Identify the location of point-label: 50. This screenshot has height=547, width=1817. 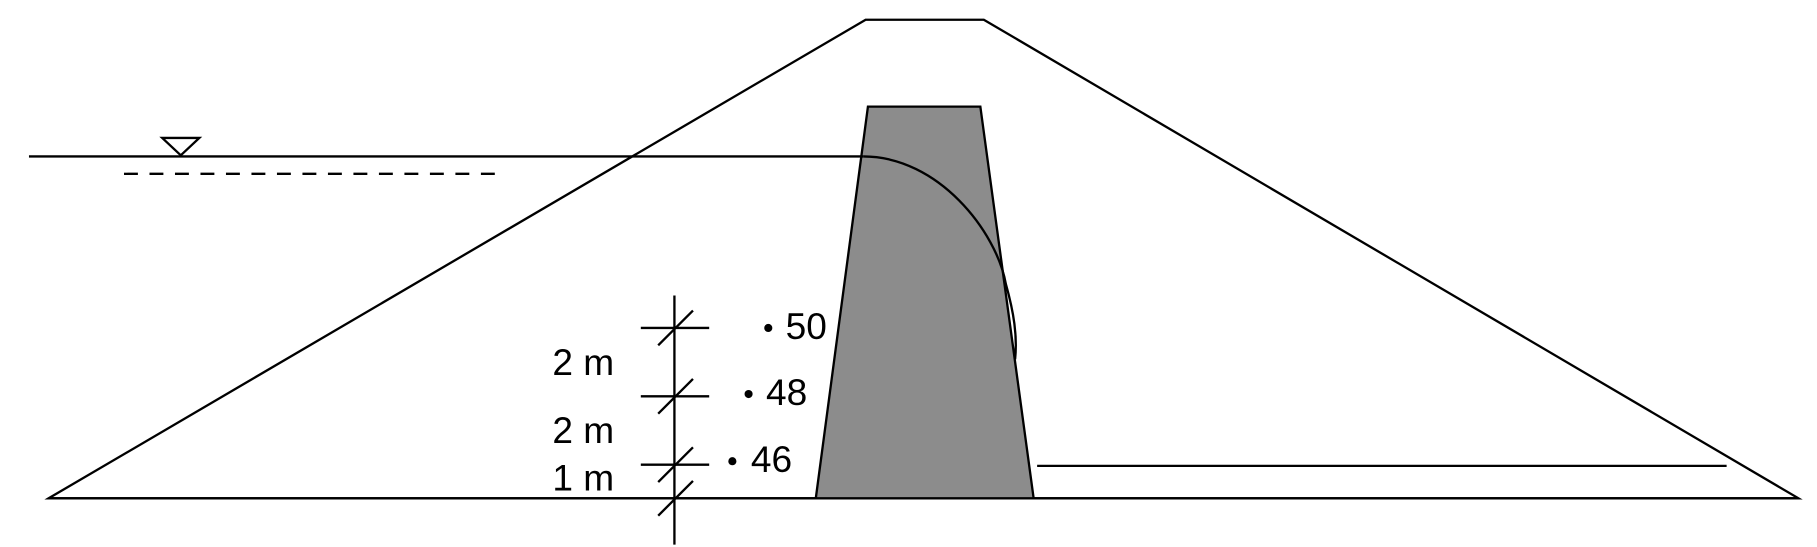
(806, 326).